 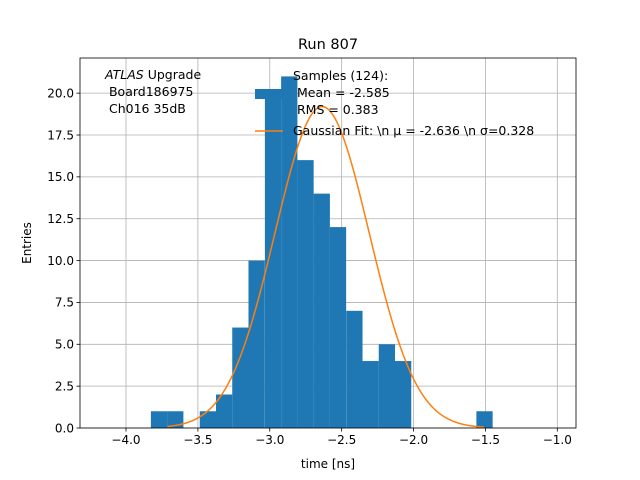 I want to click on legend-fit-label: Gaussian Fit: \n μ = -2.636 \n σ=0.328, so click(x=413, y=130).